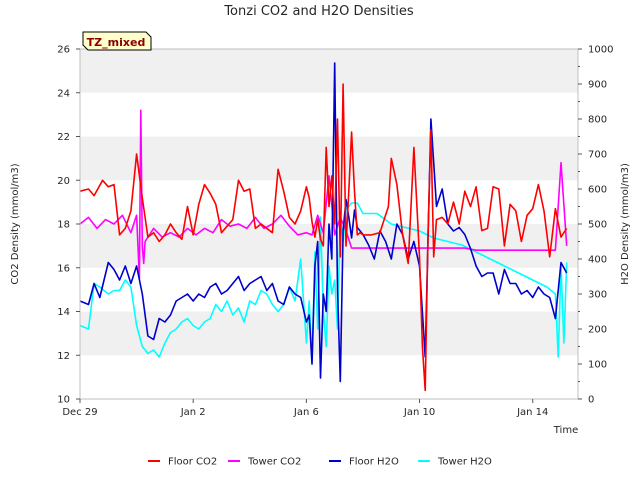 The width and height of the screenshot is (640, 480). I want to click on y-right-tick-label: 200, so click(597, 330).